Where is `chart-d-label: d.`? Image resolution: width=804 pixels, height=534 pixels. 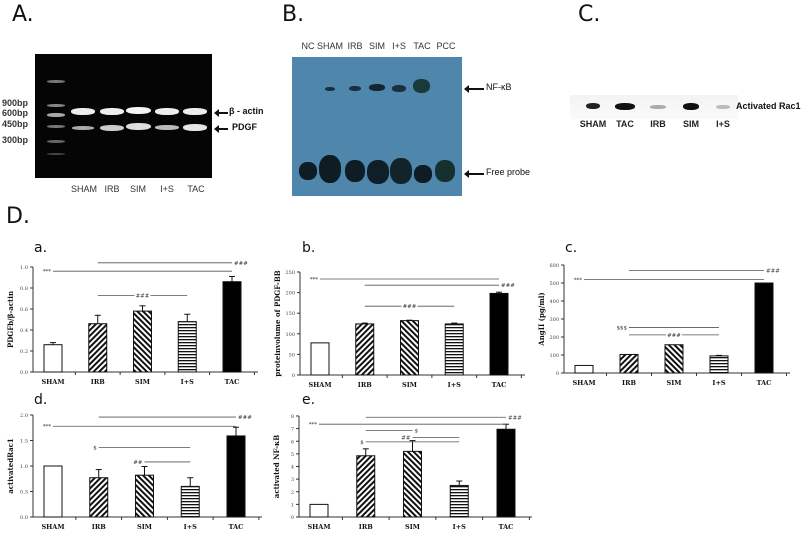 chart-d-label: d. is located at coordinates (41, 400).